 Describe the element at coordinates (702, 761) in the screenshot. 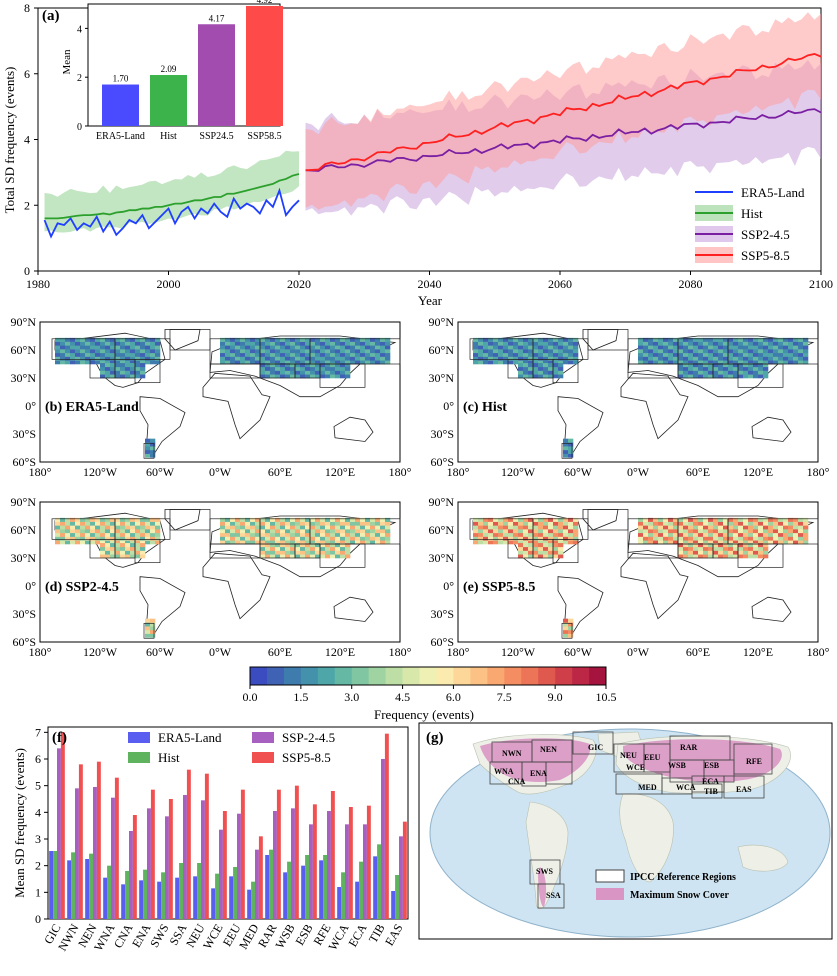

I see `snow-cover-eurasia` at that location.